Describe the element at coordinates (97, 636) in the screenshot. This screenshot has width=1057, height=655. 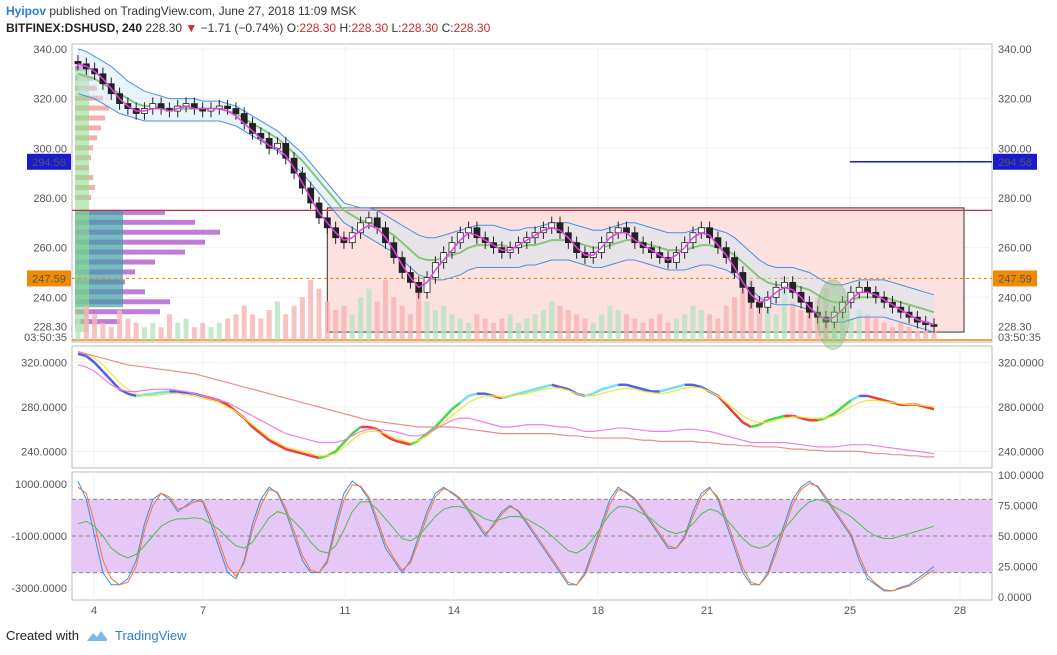
I see `tradingview-logo-icon` at that location.